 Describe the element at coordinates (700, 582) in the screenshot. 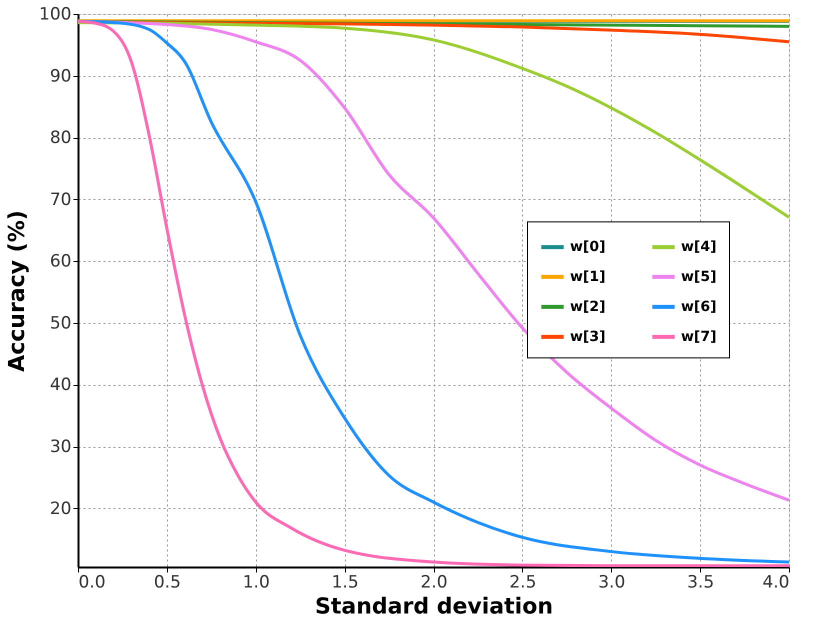

I see `x-tick-label: 3.5` at that location.